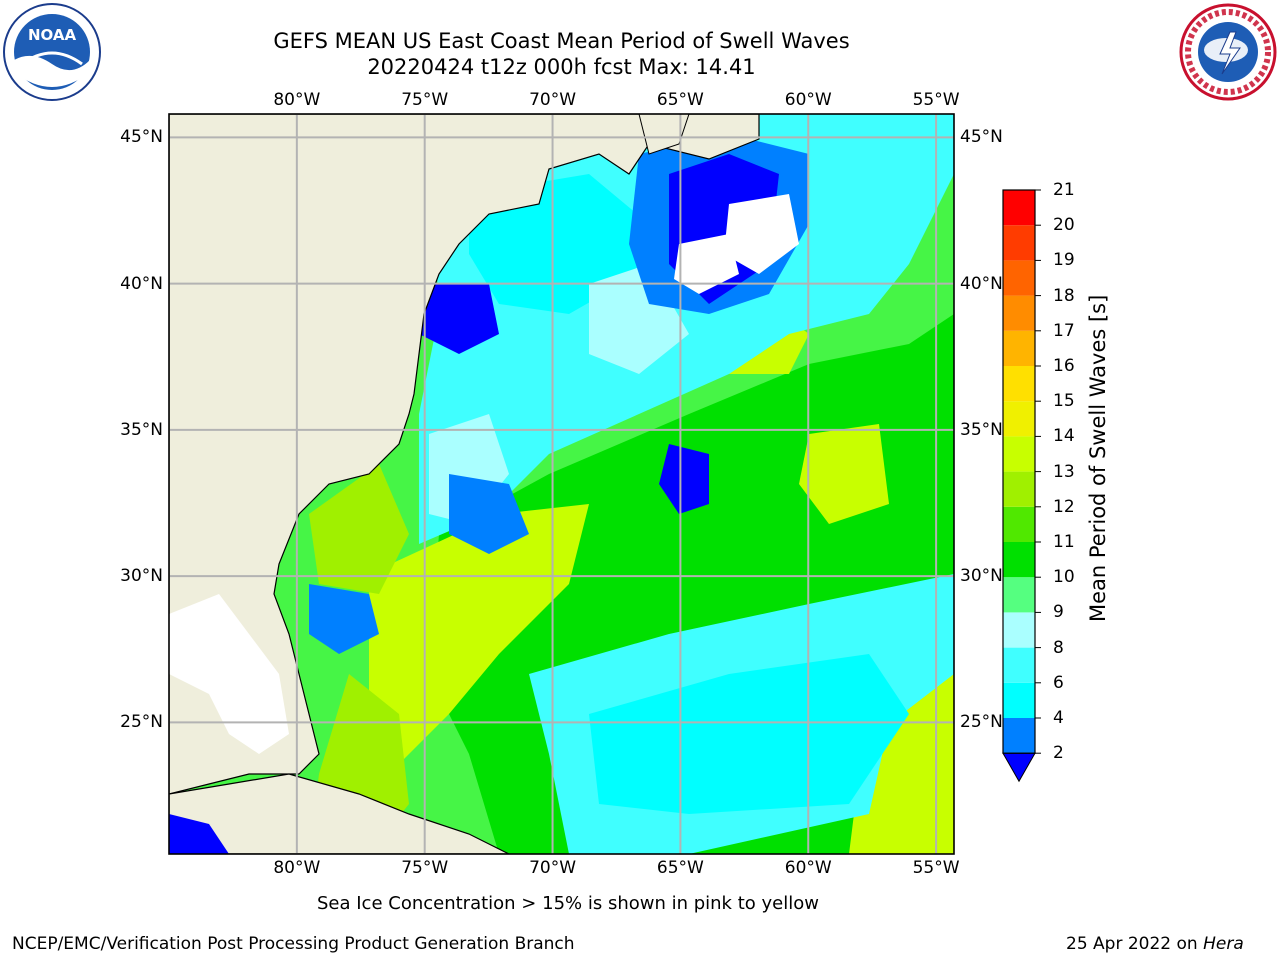  I want to click on colorbar-label: 20, so click(1064, 225).